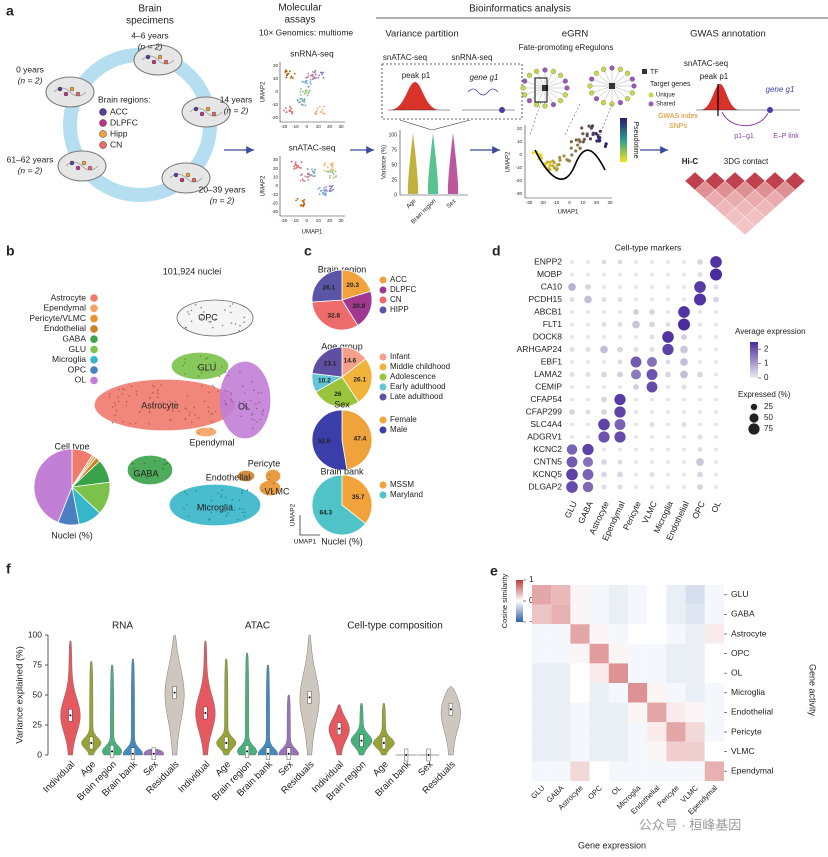 This screenshot has height=857, width=828. Describe the element at coordinates (394, 165) in the screenshot. I see `tick-label: 50` at that location.